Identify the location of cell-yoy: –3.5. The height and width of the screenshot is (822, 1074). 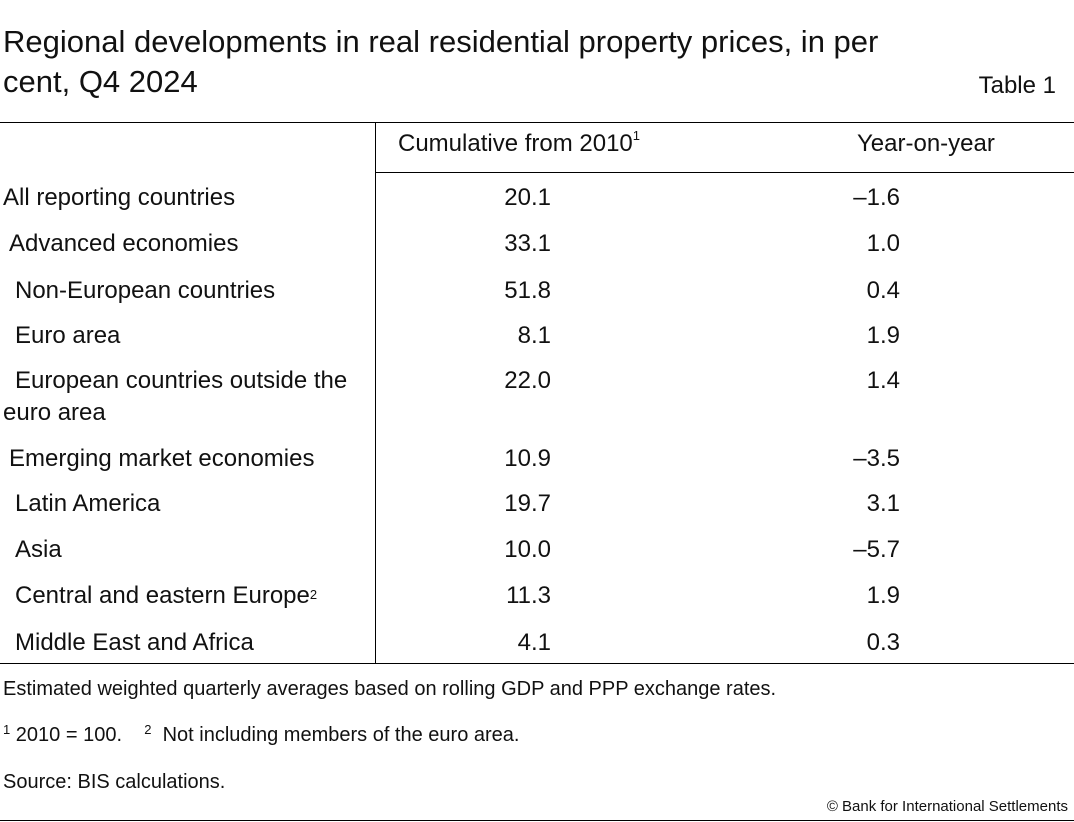
(876, 458).